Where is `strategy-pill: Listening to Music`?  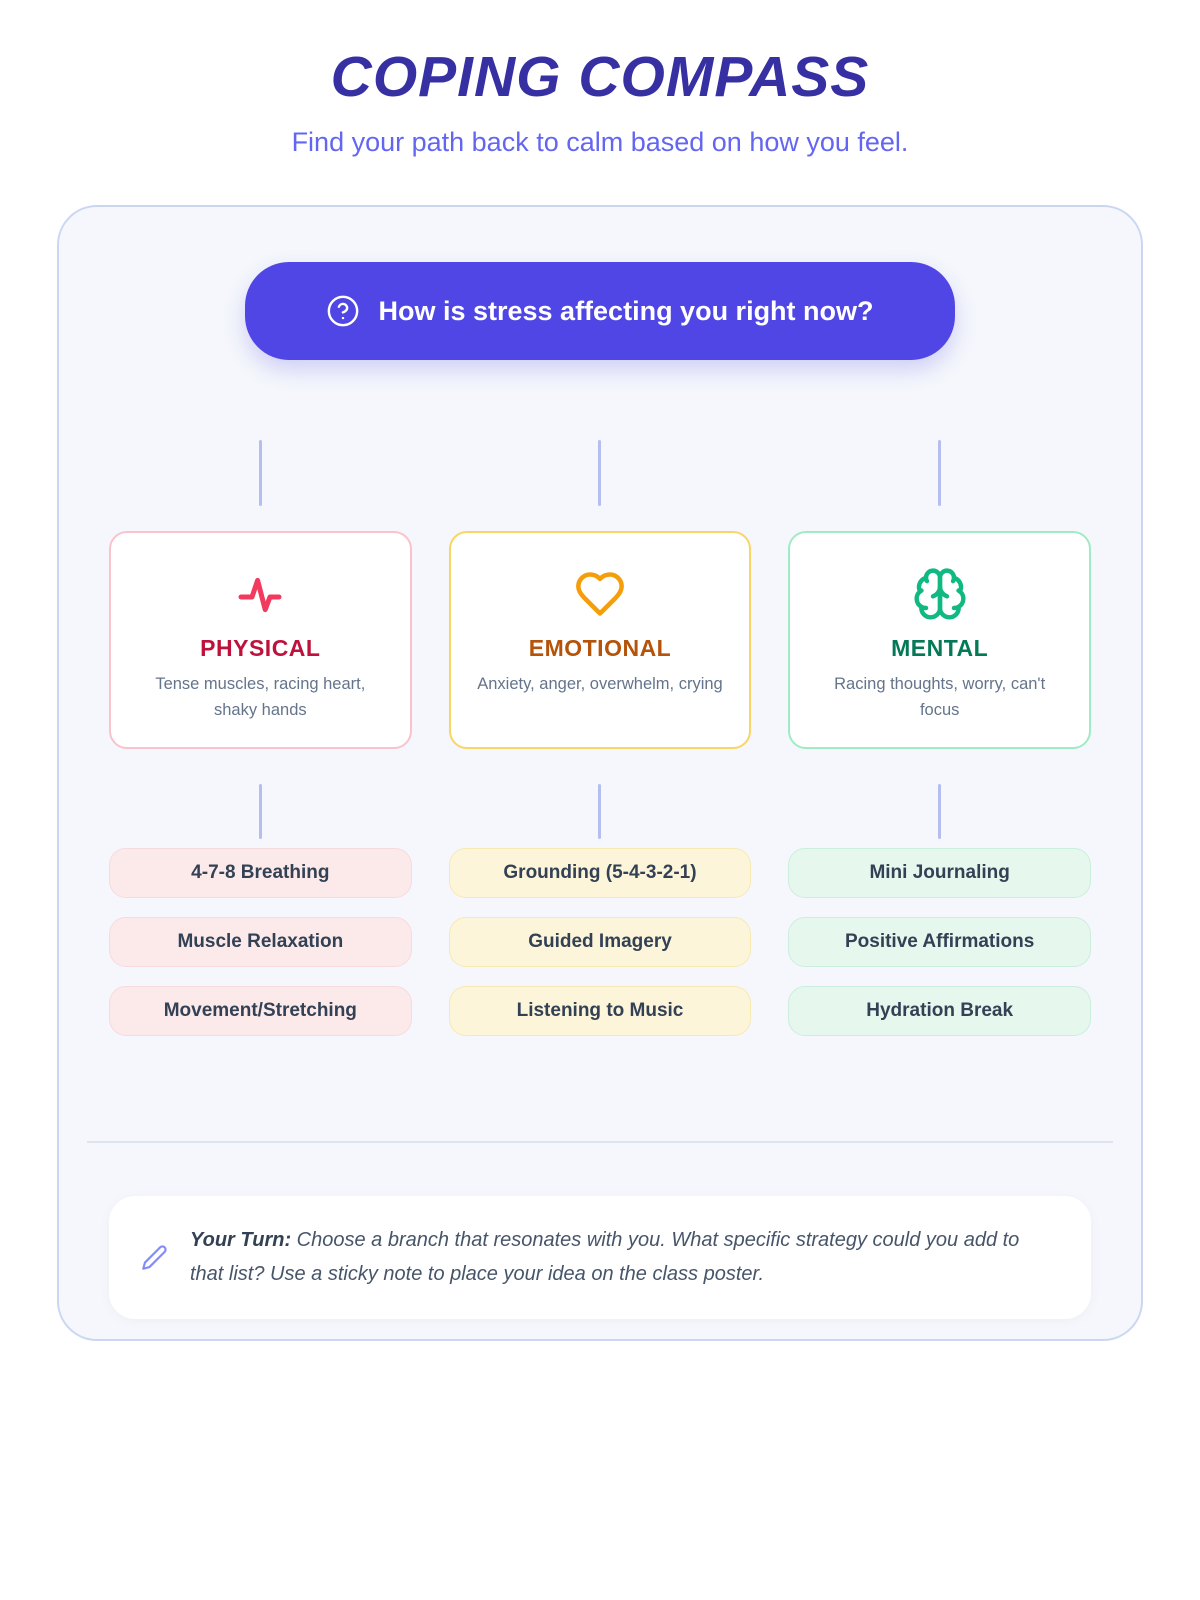
strategy-pill: Listening to Music is located at coordinates (600, 1011).